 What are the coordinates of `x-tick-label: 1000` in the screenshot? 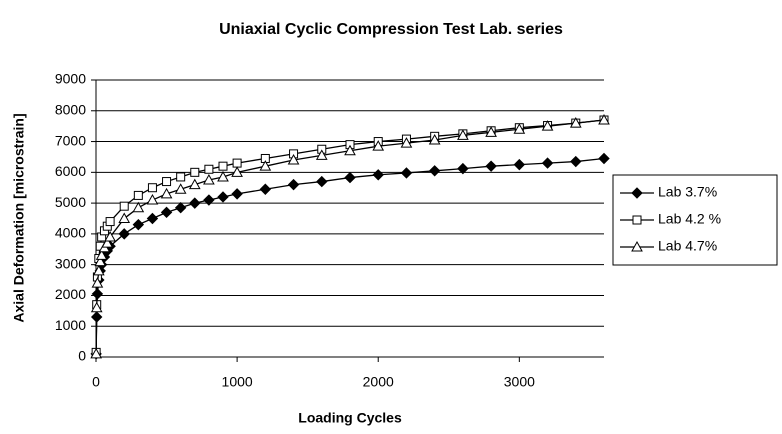 It's located at (237, 382).